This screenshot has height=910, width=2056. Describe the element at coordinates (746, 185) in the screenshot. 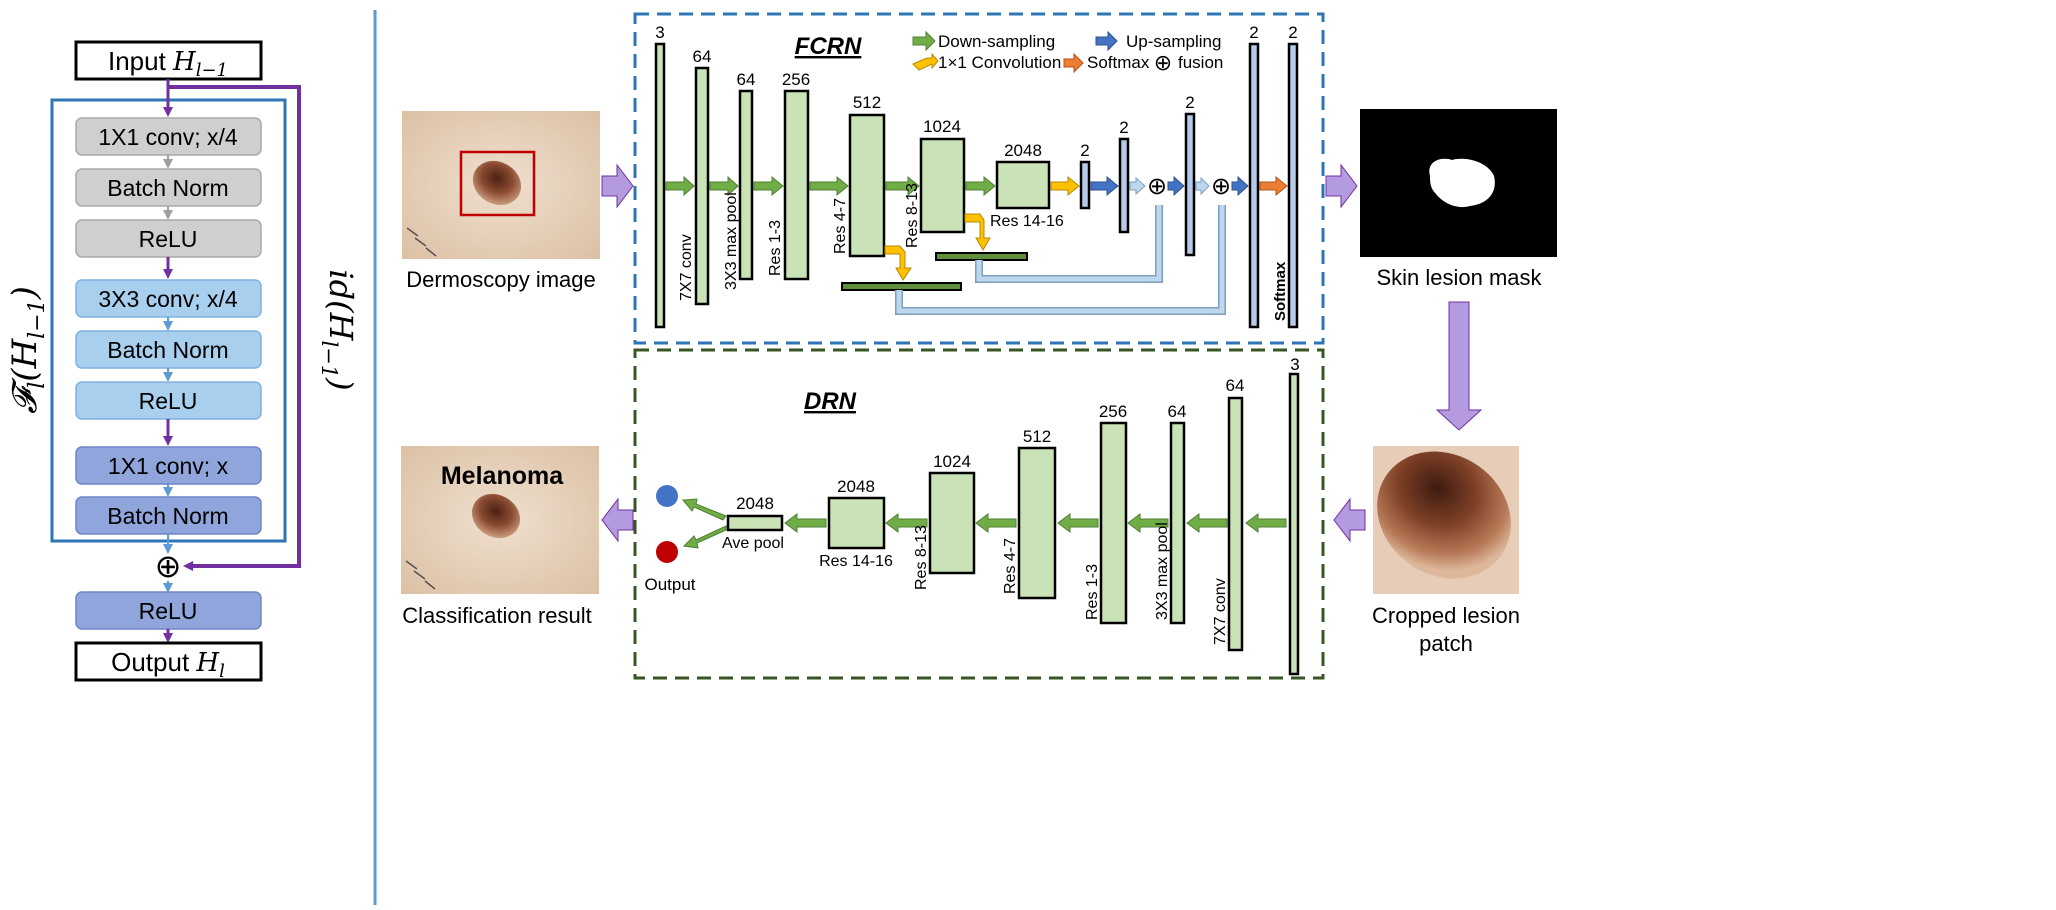

I see `fcrn-layer-maxpool` at that location.